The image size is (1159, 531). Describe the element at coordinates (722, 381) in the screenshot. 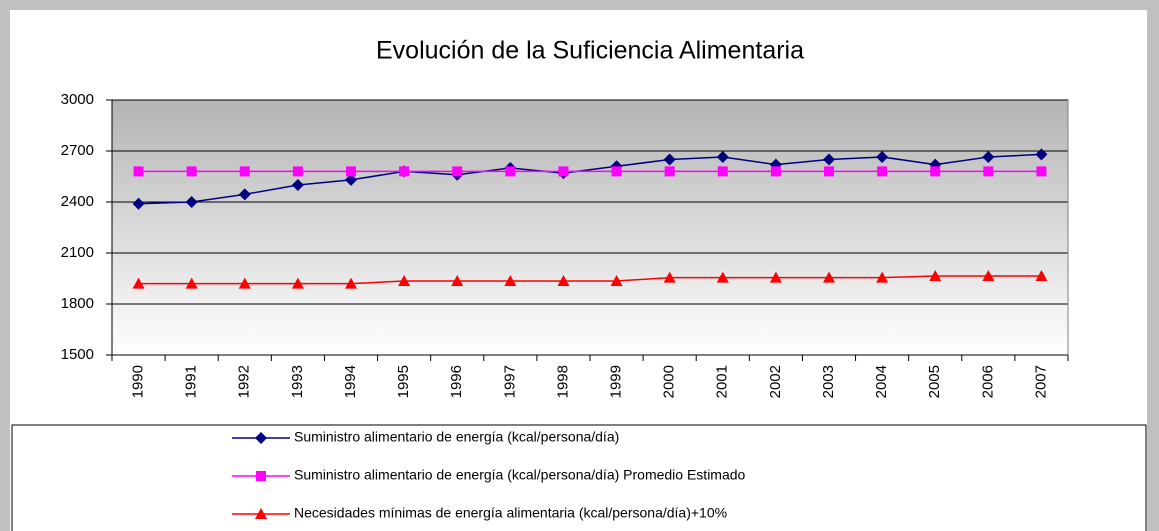

I see `x-tick-label: 2001` at that location.